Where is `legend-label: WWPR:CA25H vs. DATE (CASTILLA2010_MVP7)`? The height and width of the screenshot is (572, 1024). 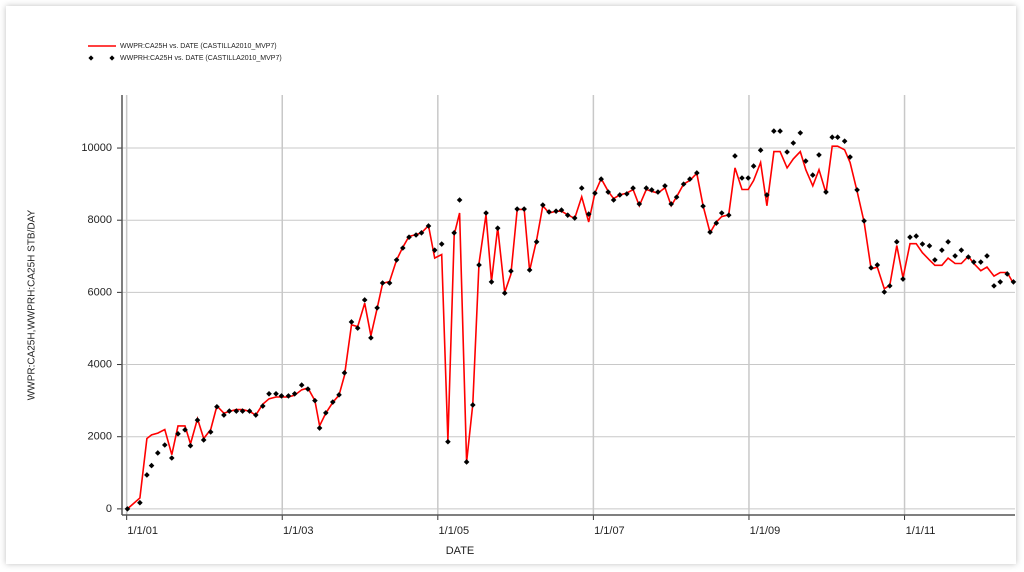
legend-label: WWPR:CA25H vs. DATE (CASTILLA2010_MVP7) is located at coordinates (198, 46).